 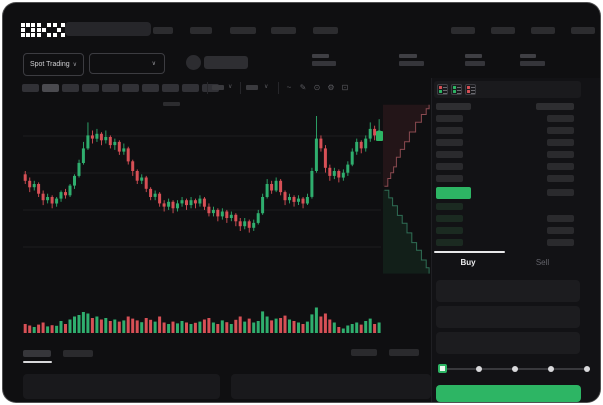 I want to click on okx-logo: OKX, so click(x=43, y=30).